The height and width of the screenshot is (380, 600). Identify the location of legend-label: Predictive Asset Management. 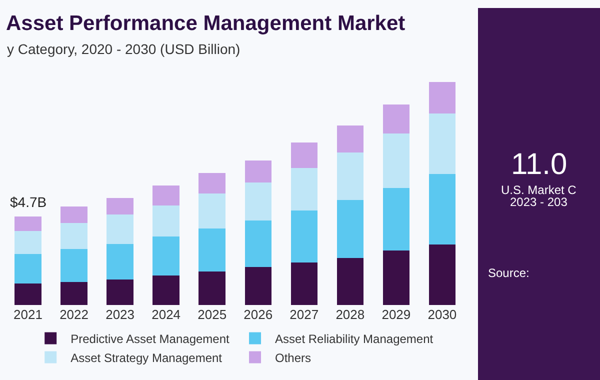
(150, 339).